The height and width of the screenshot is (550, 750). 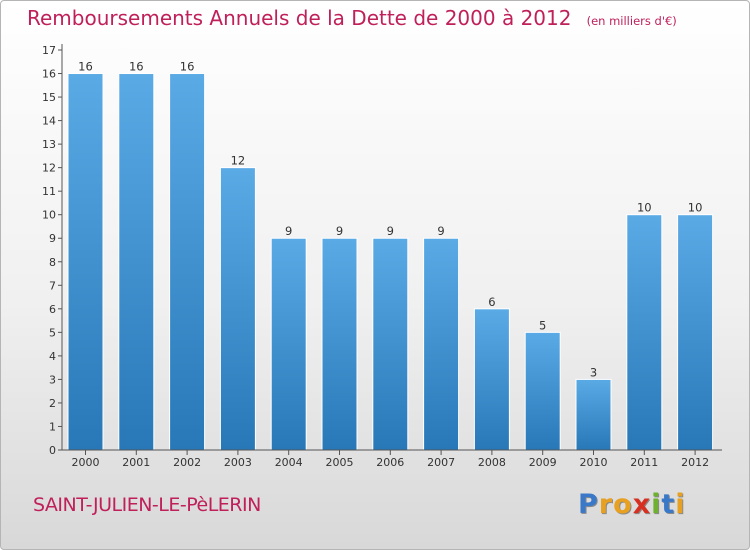 What do you see at coordinates (593, 372) in the screenshot?
I see `bar-value-label: 3` at bounding box center [593, 372].